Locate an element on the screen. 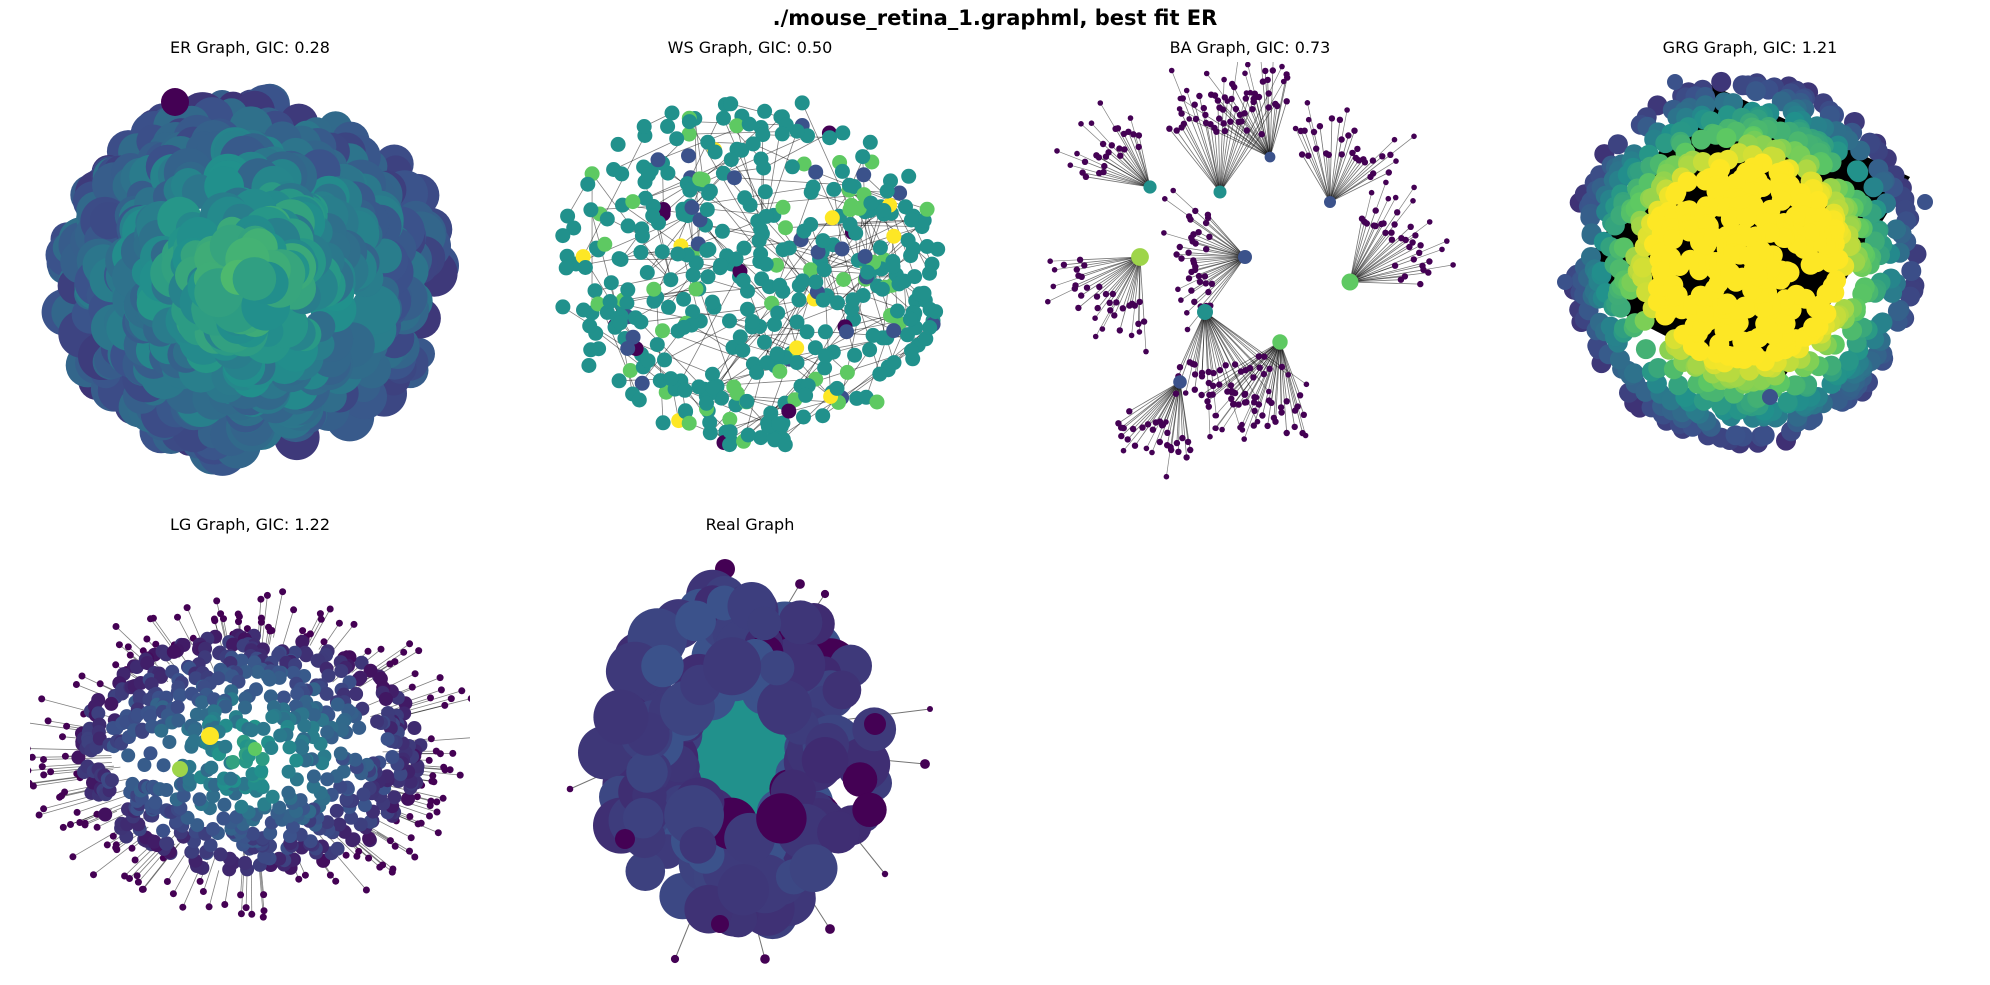 This screenshot has width=1990, height=985. outlier-node is located at coordinates (1675, 82).